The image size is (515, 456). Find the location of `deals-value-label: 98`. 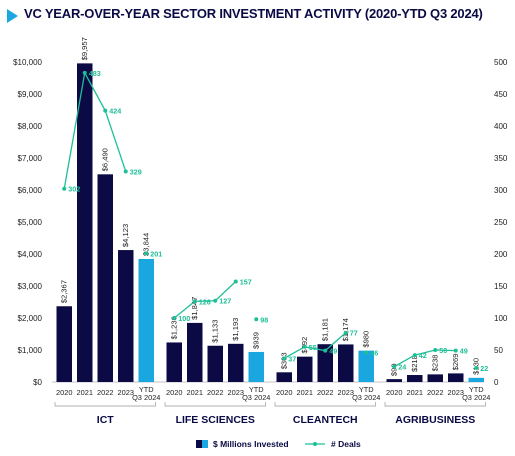

deals-value-label: 98 is located at coordinates (264, 319).